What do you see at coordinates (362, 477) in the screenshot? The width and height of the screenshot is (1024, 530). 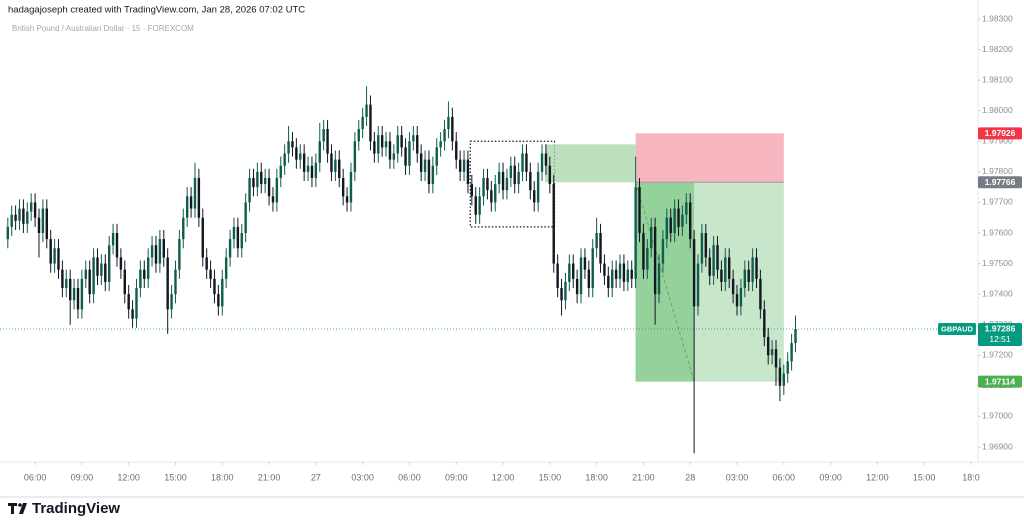 I see `x-tick-label: 03:00` at bounding box center [362, 477].